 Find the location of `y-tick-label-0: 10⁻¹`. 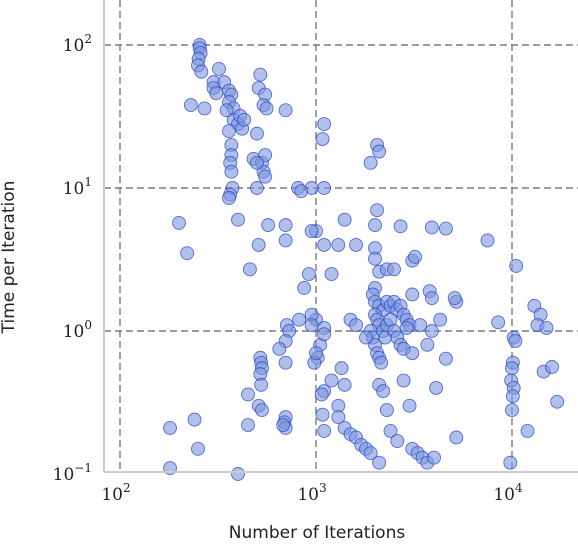

y-tick-label-0: 10⁻¹ is located at coordinates (72, 473).